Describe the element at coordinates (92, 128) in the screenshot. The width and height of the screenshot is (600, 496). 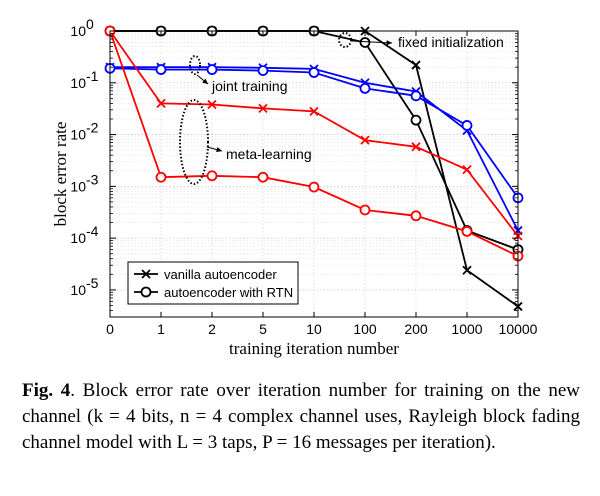
I see `y-tick-exponent: -2` at that location.